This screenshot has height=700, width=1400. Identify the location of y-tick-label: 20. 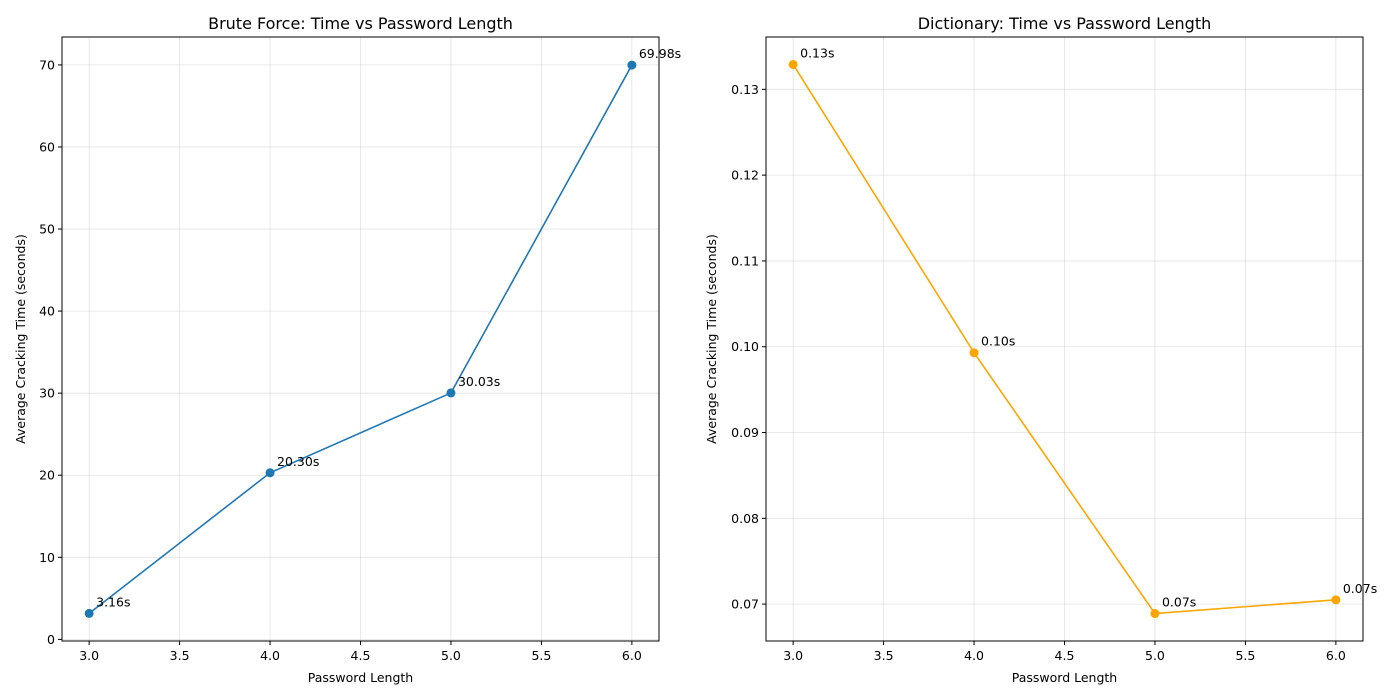
(47, 475).